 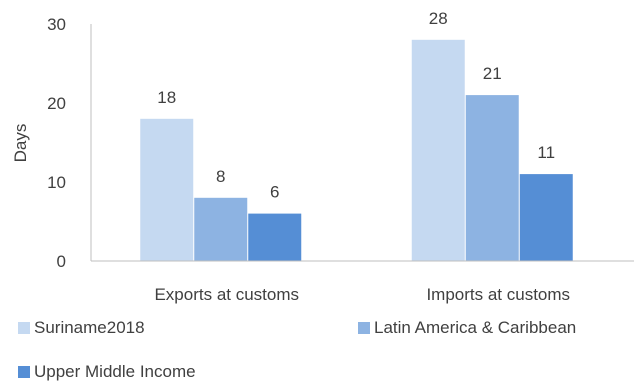 What do you see at coordinates (89, 327) in the screenshot?
I see `legend-label: Suriname2018` at bounding box center [89, 327].